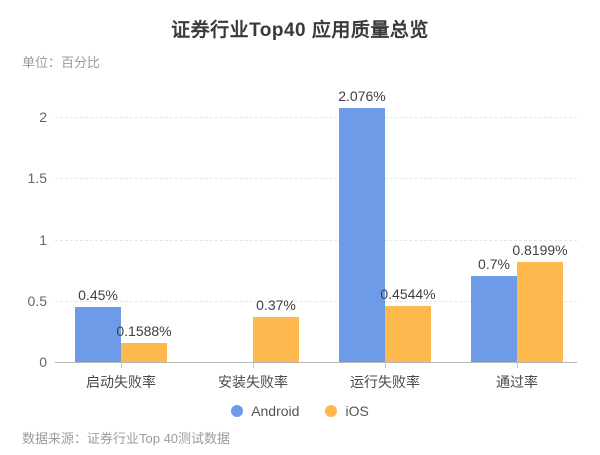 This screenshot has width=600, height=455. I want to click on bar-value-label: 0.37%, so click(276, 304).